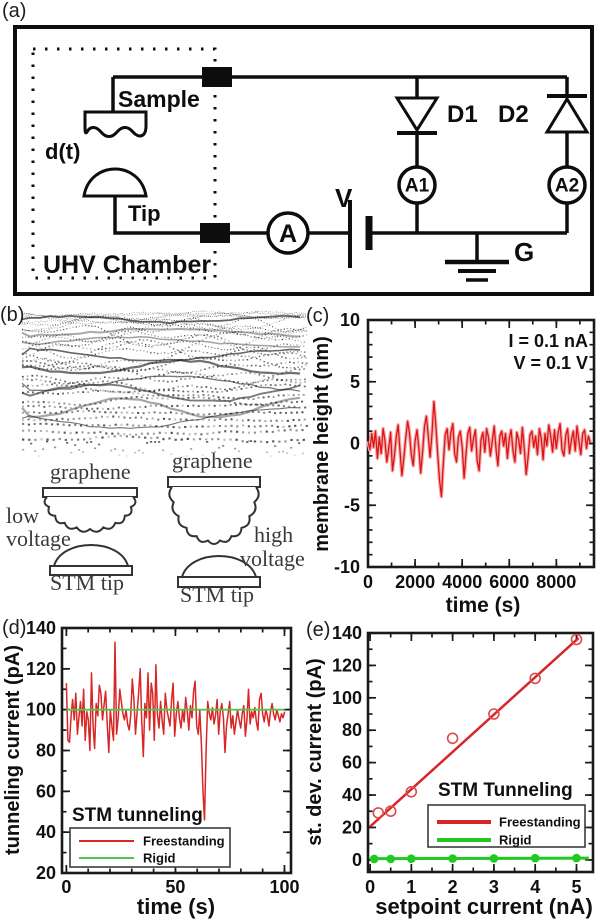  I want to click on stm-tip-base-right, so click(219, 582).